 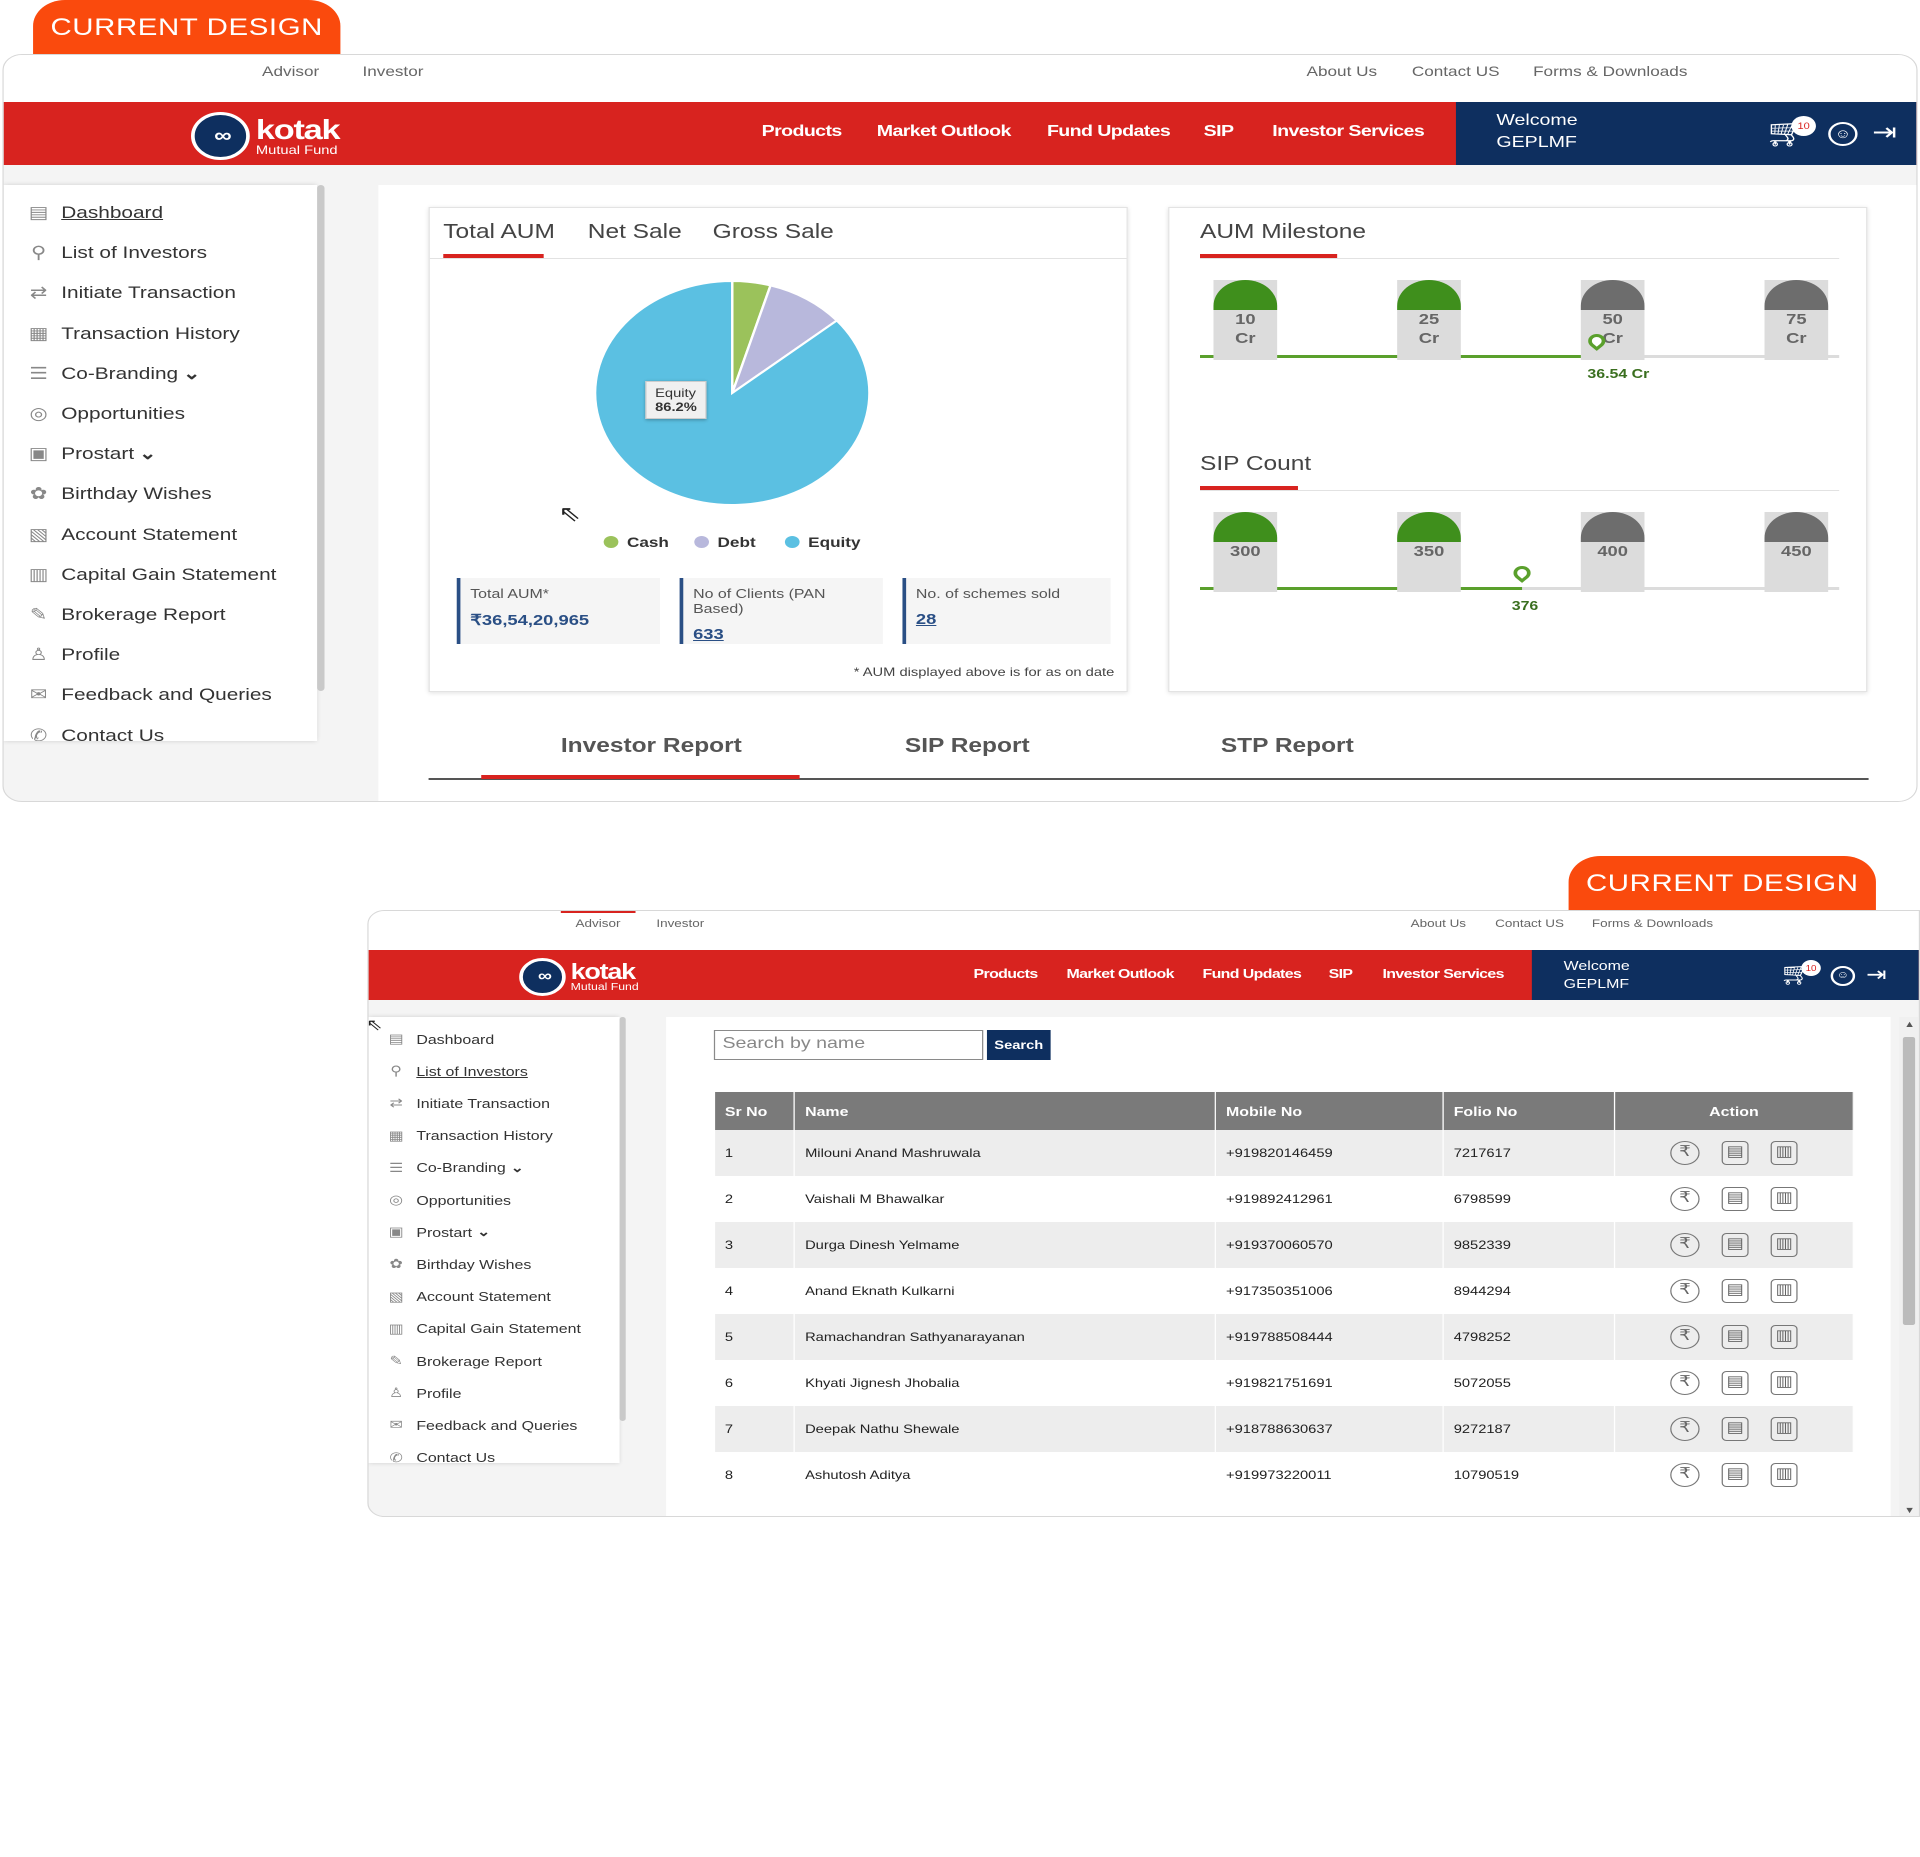 What do you see at coordinates (1843, 976) in the screenshot?
I see `user-icon-2: ☺` at bounding box center [1843, 976].